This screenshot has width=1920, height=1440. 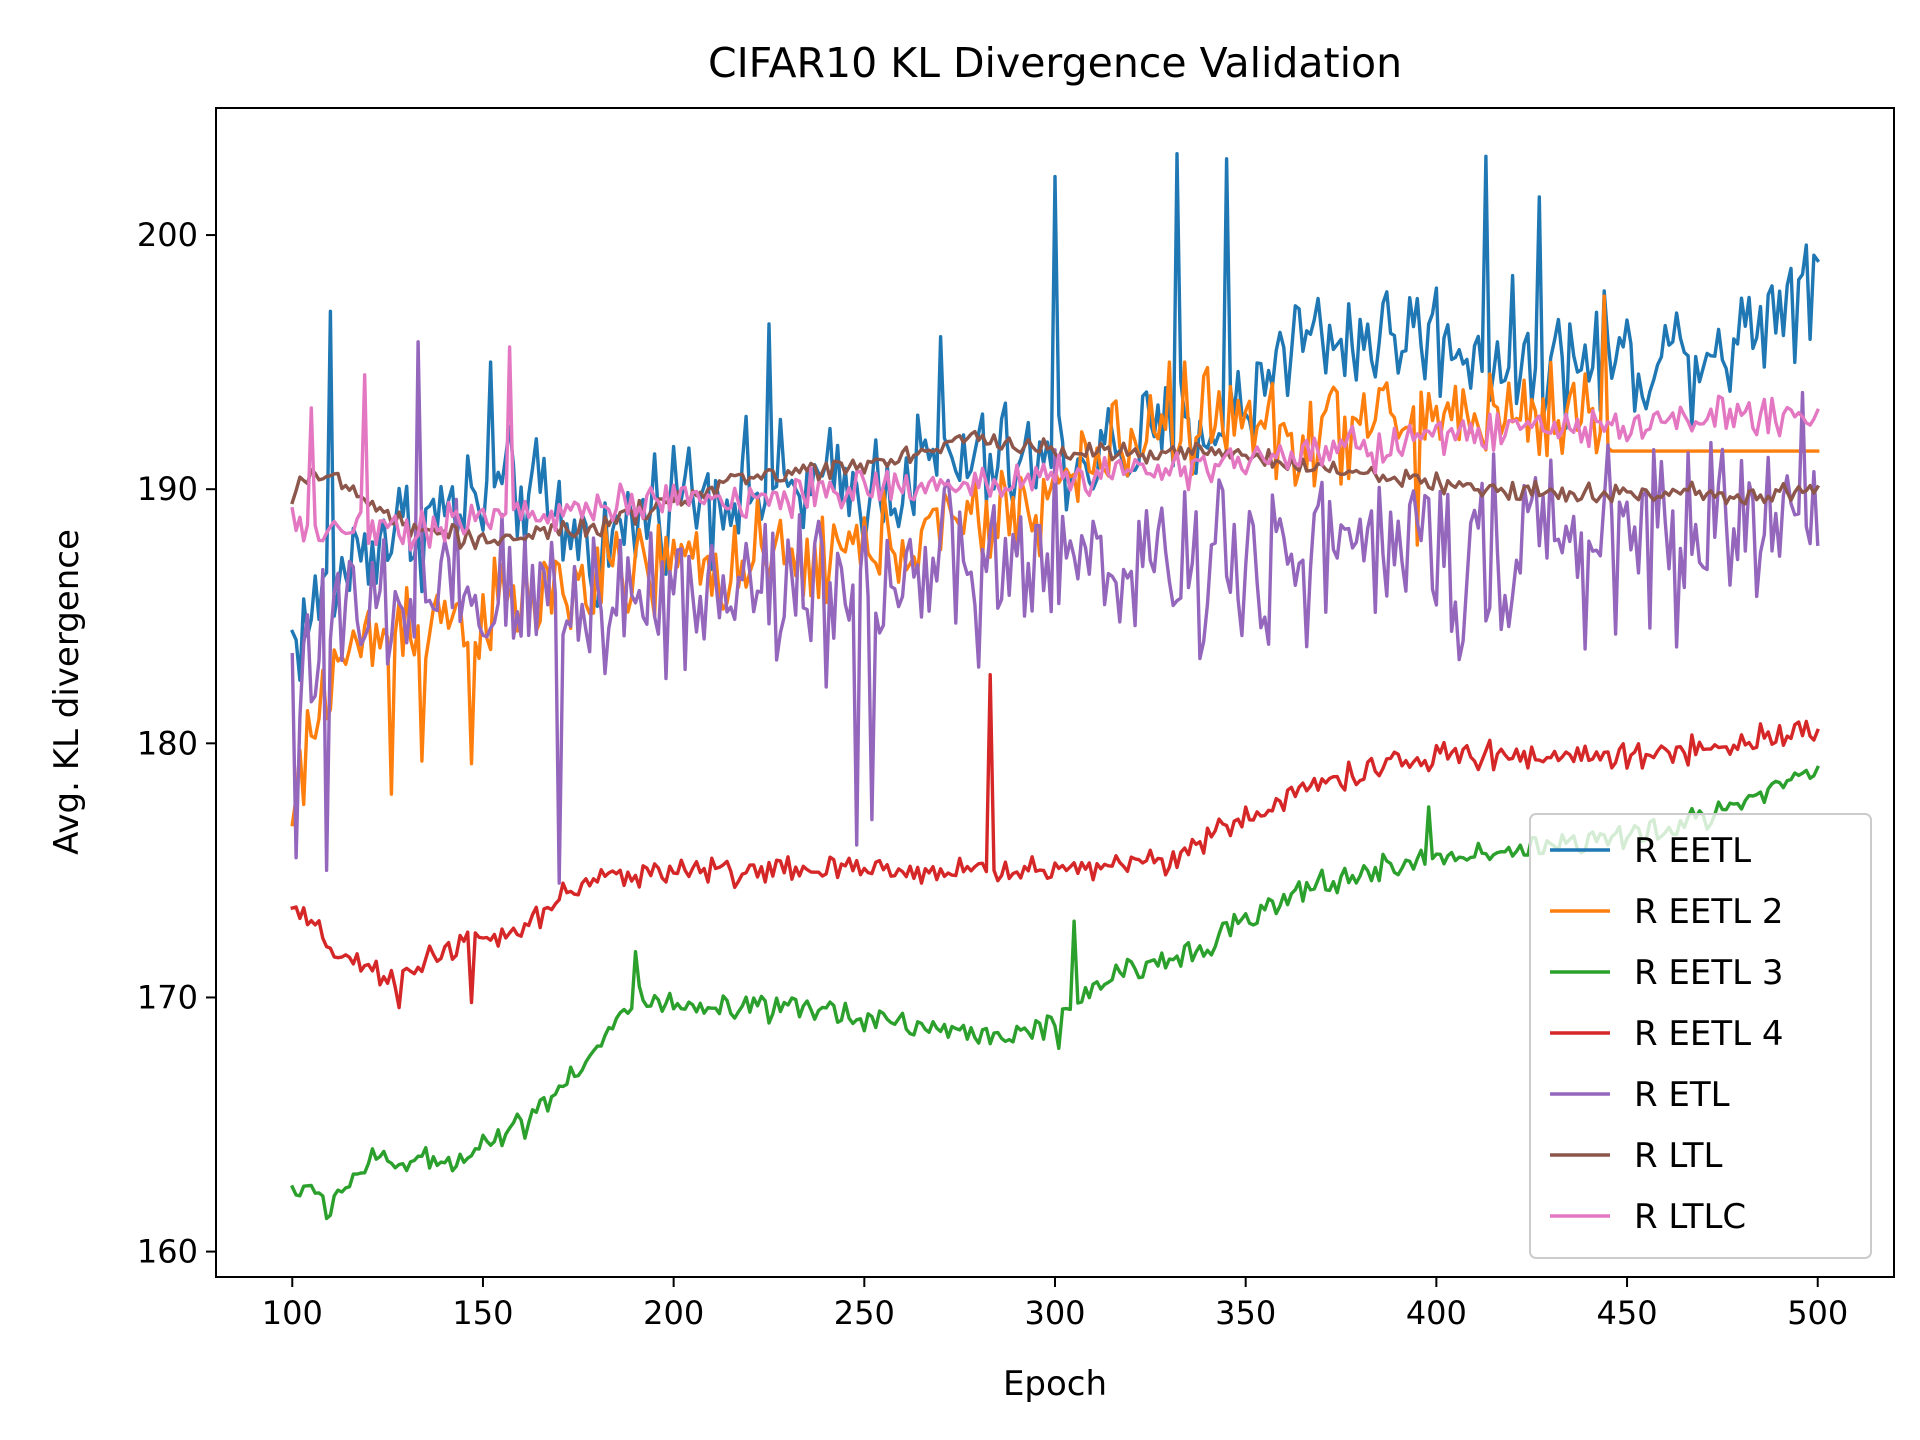 I want to click on series-line-r-ltlc, so click(x=1055, y=448).